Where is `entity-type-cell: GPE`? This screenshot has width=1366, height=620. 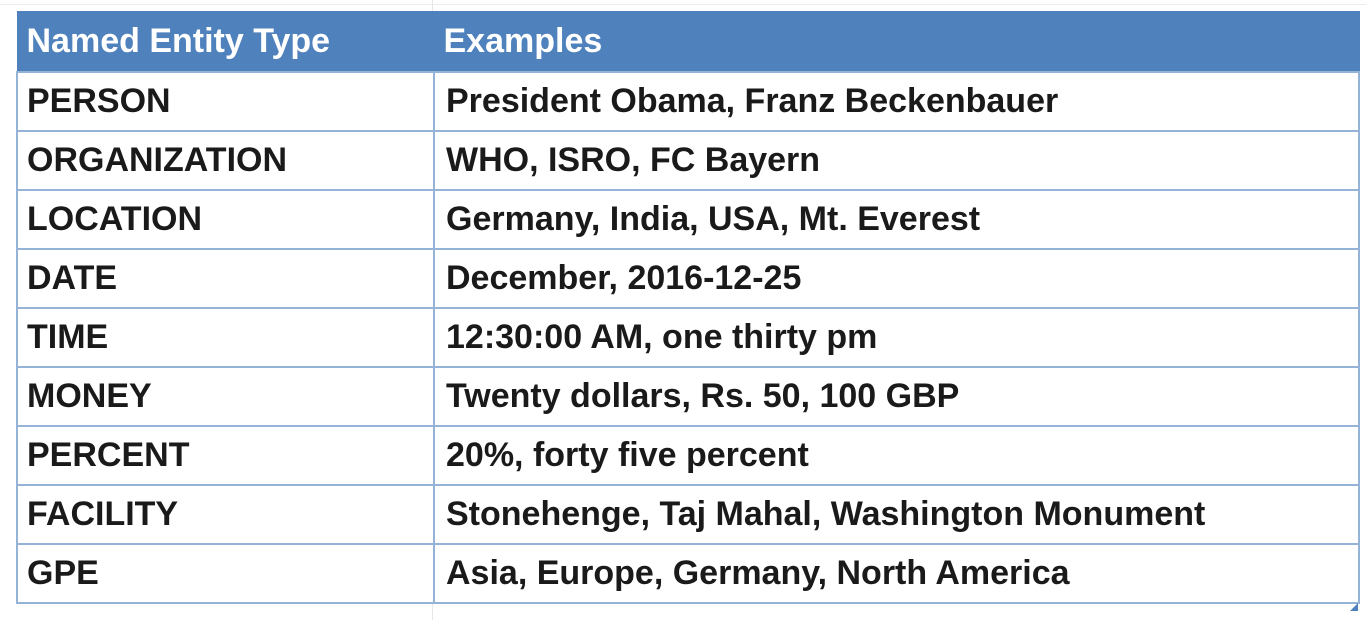 entity-type-cell: GPE is located at coordinates (225, 573).